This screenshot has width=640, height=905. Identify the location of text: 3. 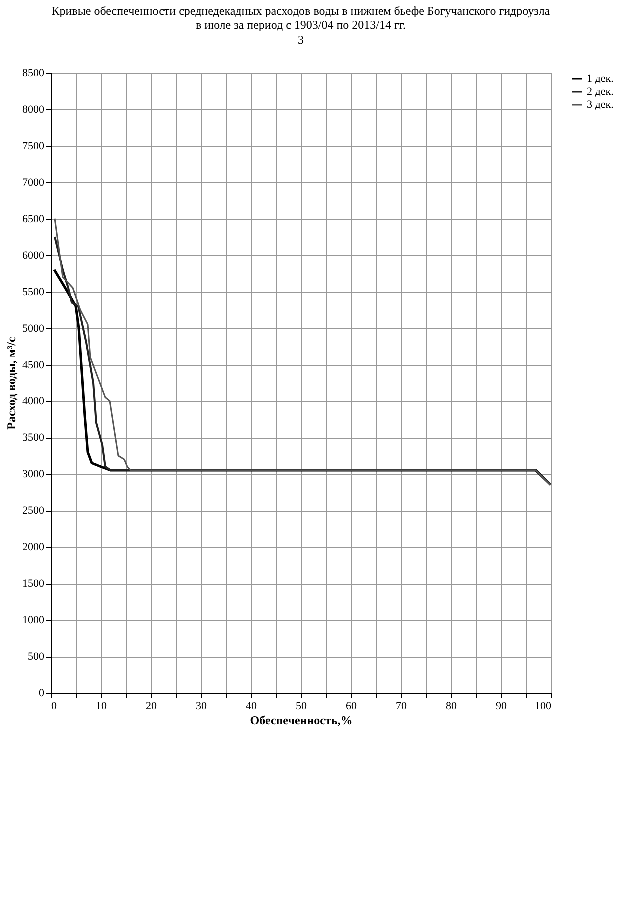
(301, 40).